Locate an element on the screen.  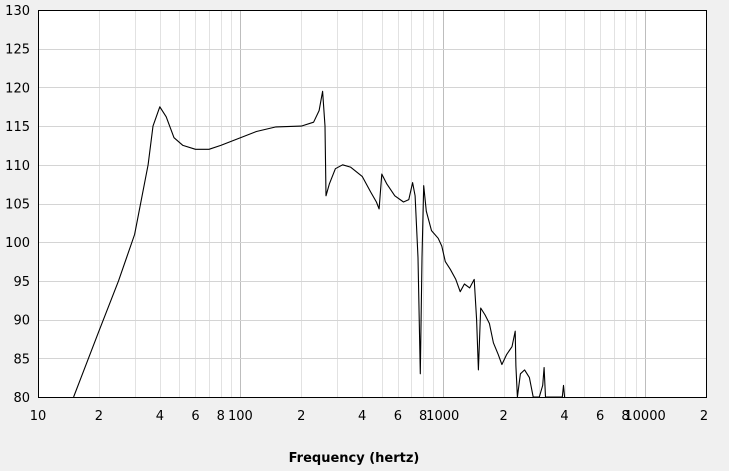
y-tick-label: 80 is located at coordinates (21, 398).